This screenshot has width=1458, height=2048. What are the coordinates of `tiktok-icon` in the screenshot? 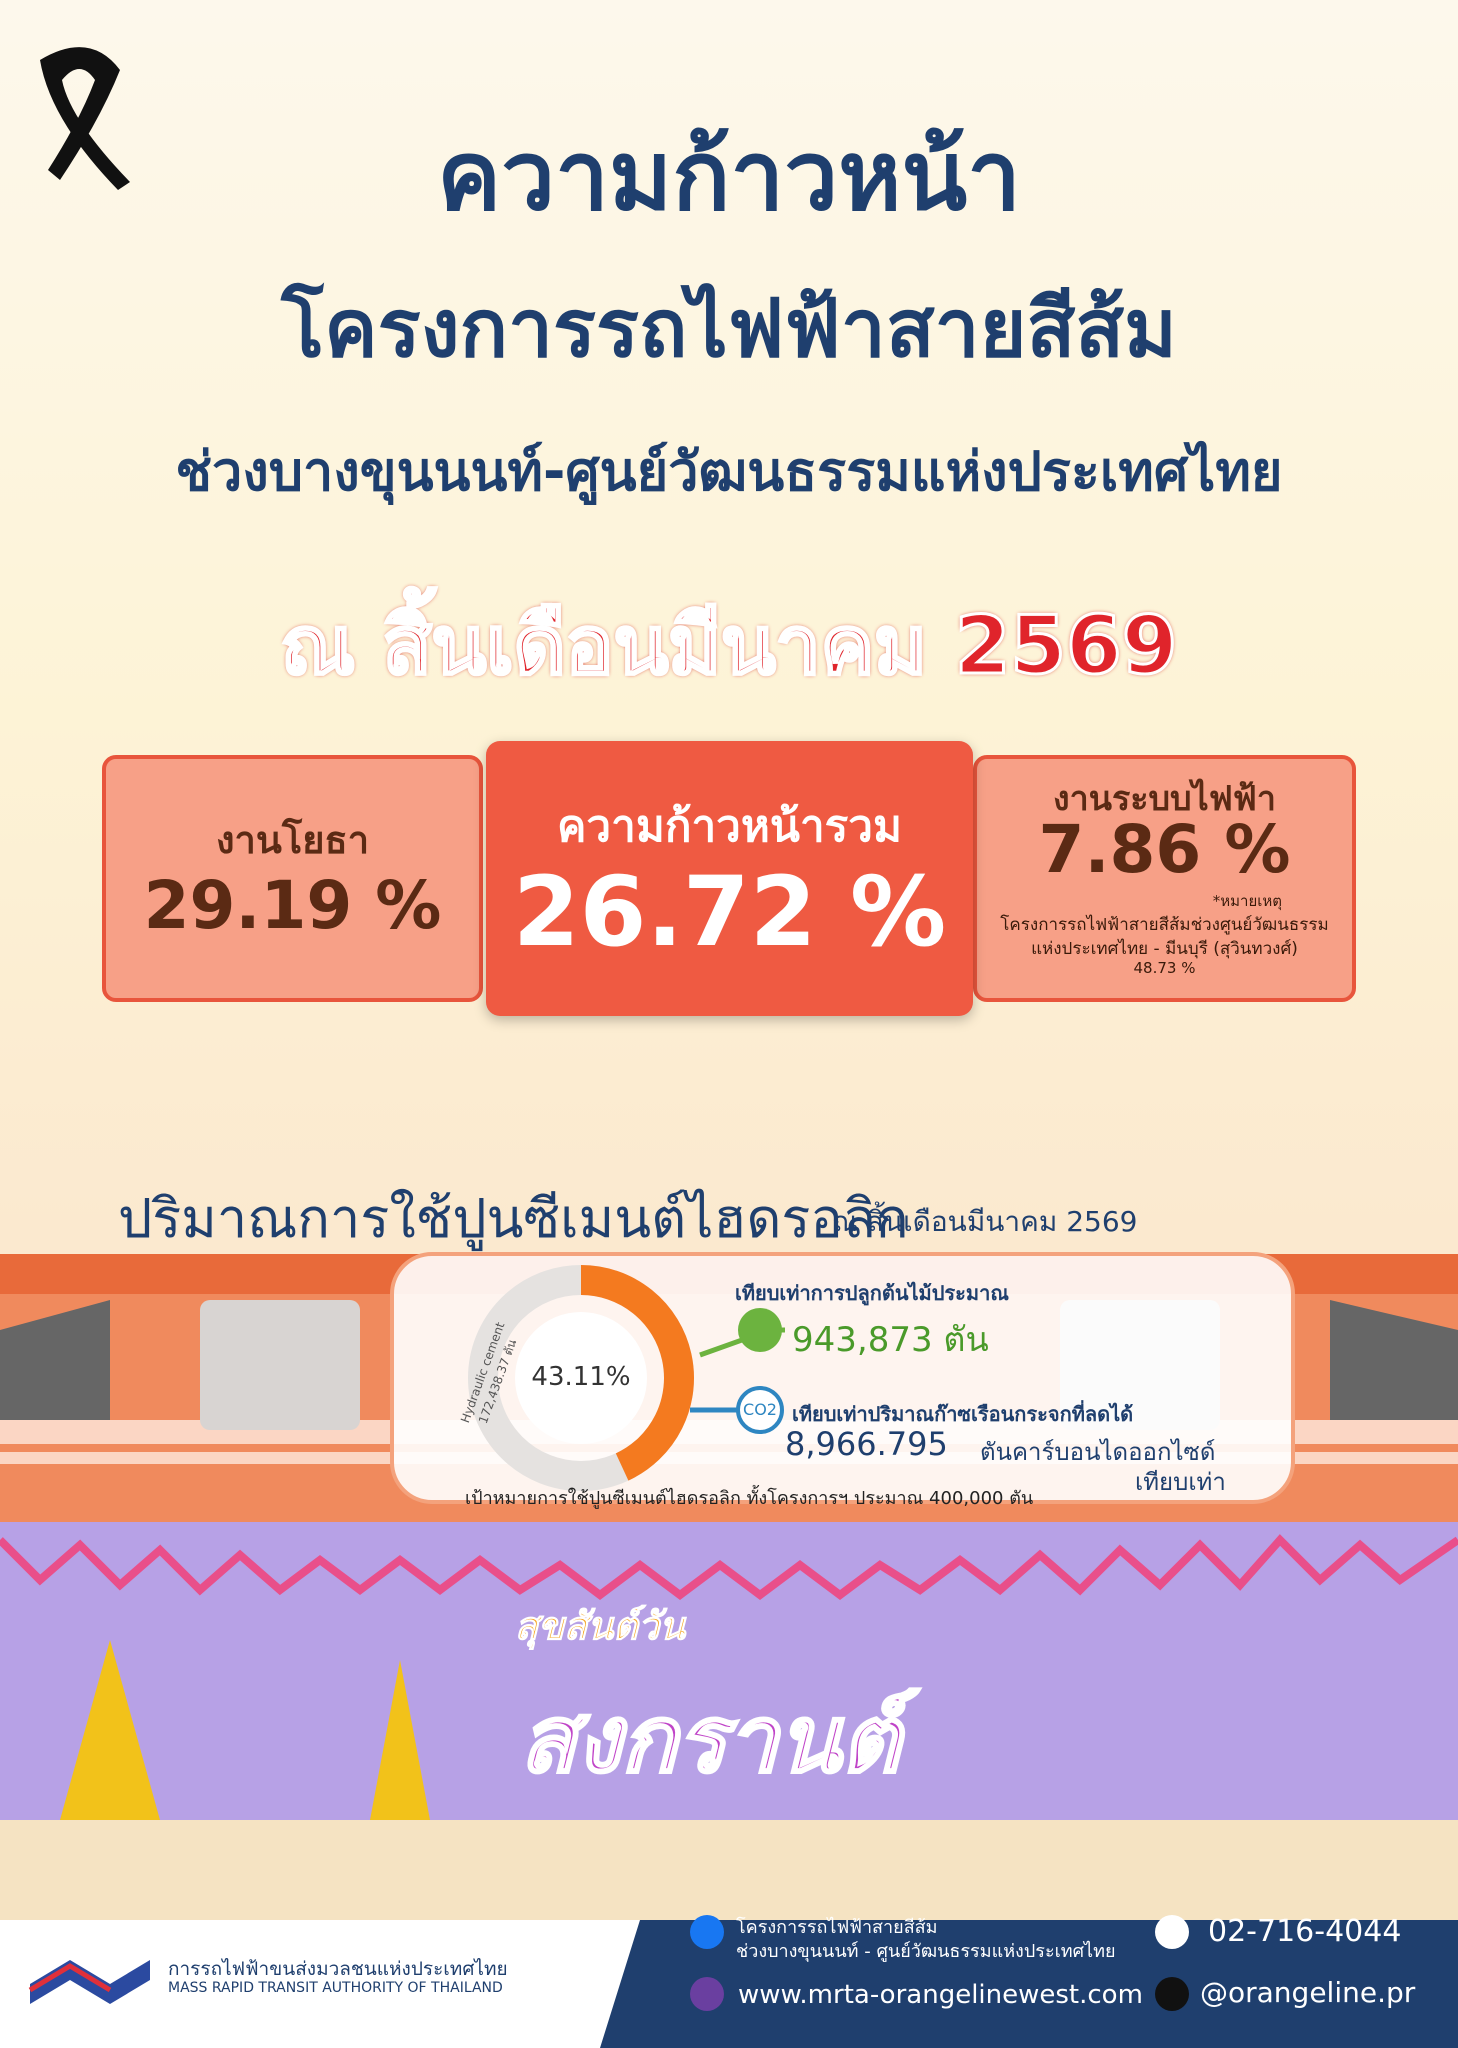 It's located at (1172, 1994).